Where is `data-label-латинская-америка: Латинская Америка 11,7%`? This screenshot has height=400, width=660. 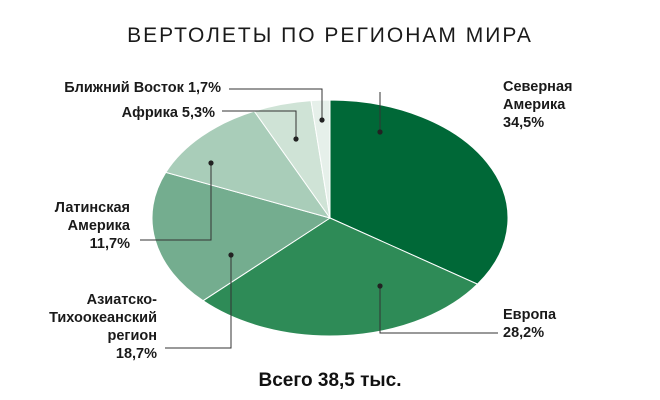
data-label-латинская-америка: Латинская Америка 11,7% is located at coordinates (93, 226).